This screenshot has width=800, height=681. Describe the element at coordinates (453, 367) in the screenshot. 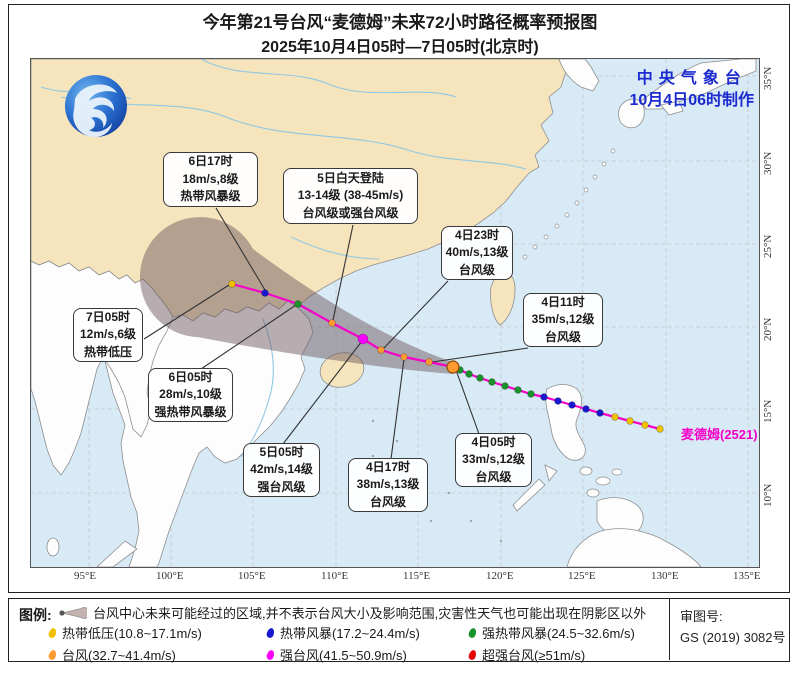

I see `current-position-marker` at that location.